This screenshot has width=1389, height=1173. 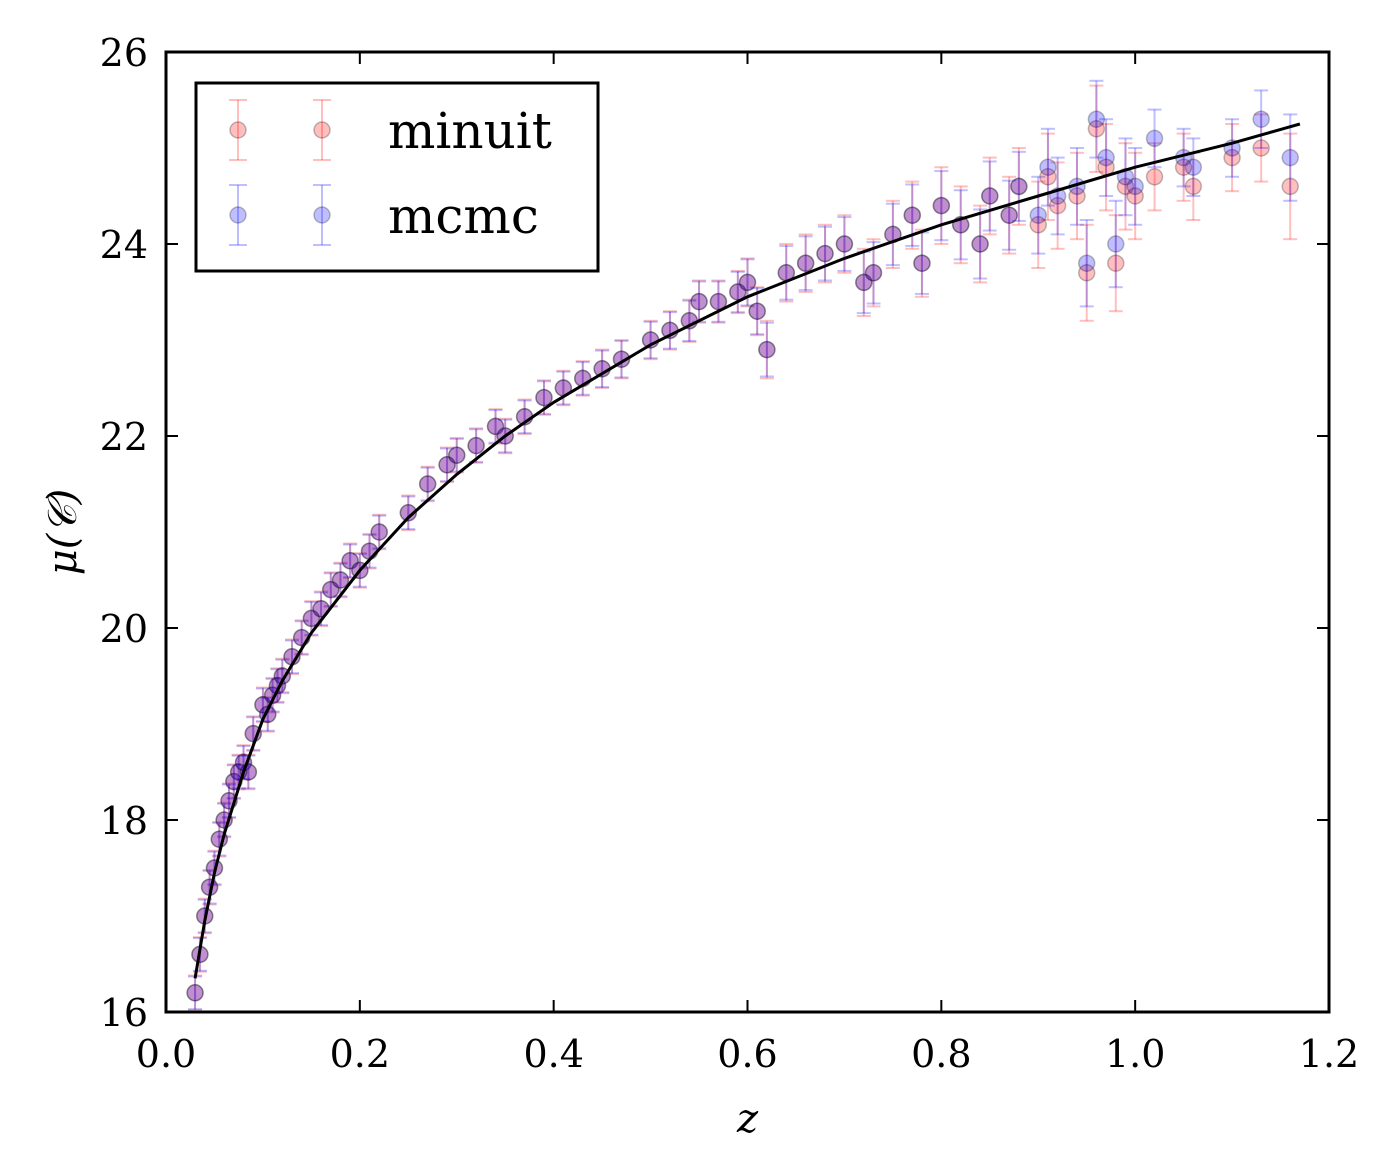 What do you see at coordinates (360, 1054) in the screenshot?
I see `x-tick-label: 0.2` at bounding box center [360, 1054].